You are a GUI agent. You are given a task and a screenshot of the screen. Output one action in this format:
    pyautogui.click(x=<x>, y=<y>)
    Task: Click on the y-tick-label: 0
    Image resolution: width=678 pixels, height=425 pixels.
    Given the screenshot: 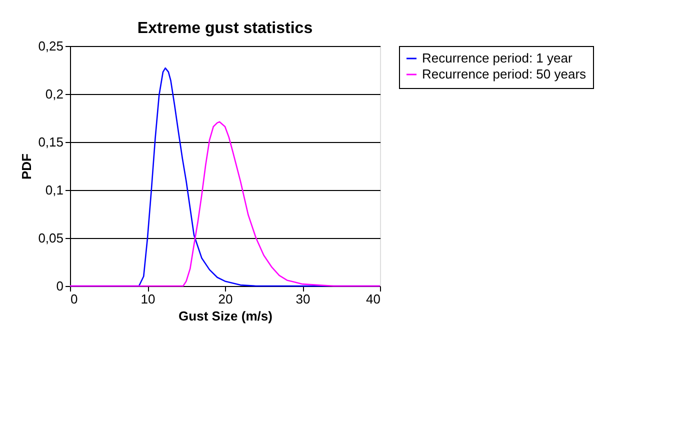 What is the action you would take?
    pyautogui.click(x=60, y=286)
    